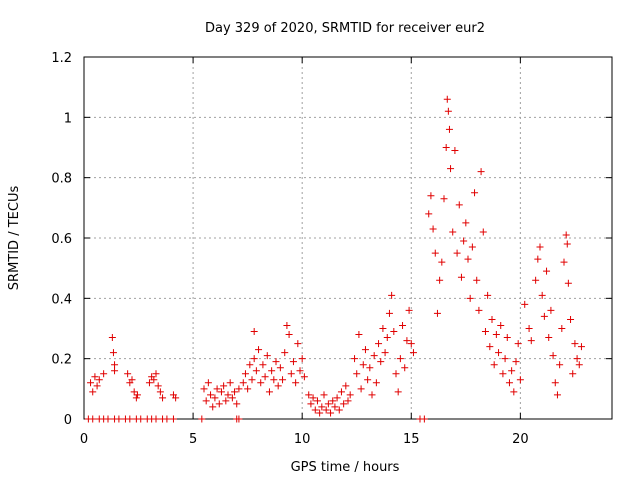 The height and width of the screenshot is (480, 640). Describe the element at coordinates (84, 439) in the screenshot. I see `x-tick-label: 0` at that location.